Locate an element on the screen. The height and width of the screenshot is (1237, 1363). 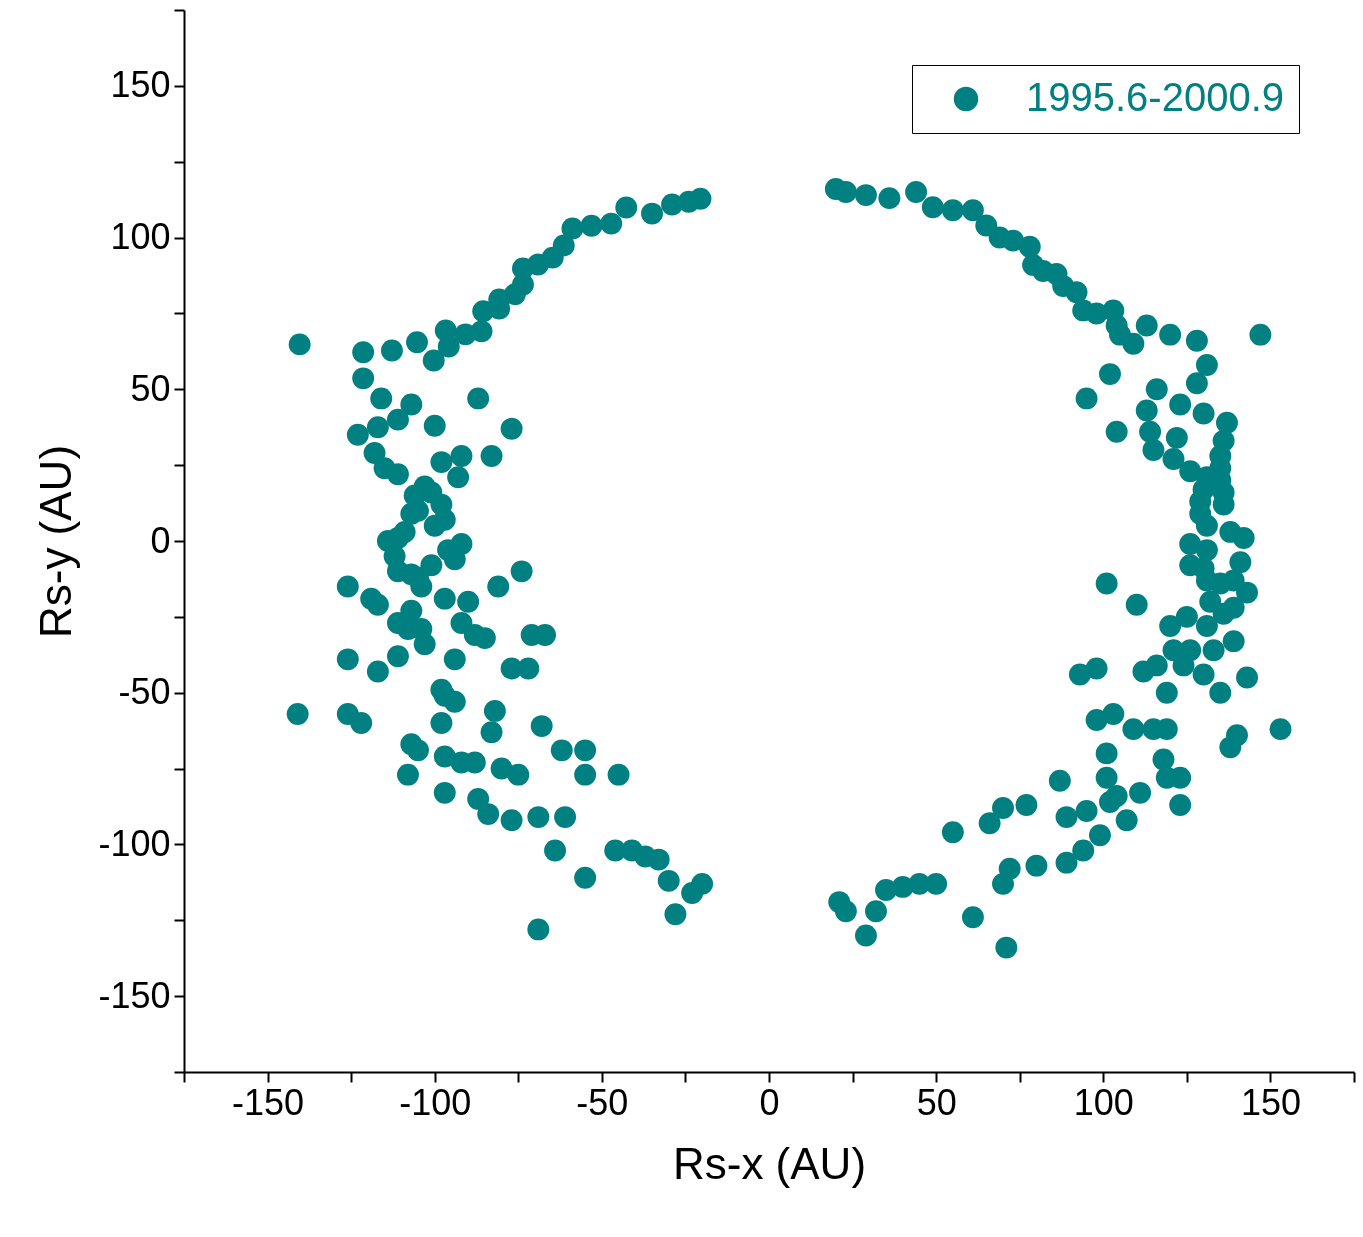
x-tick-label: -100 is located at coordinates (435, 1102).